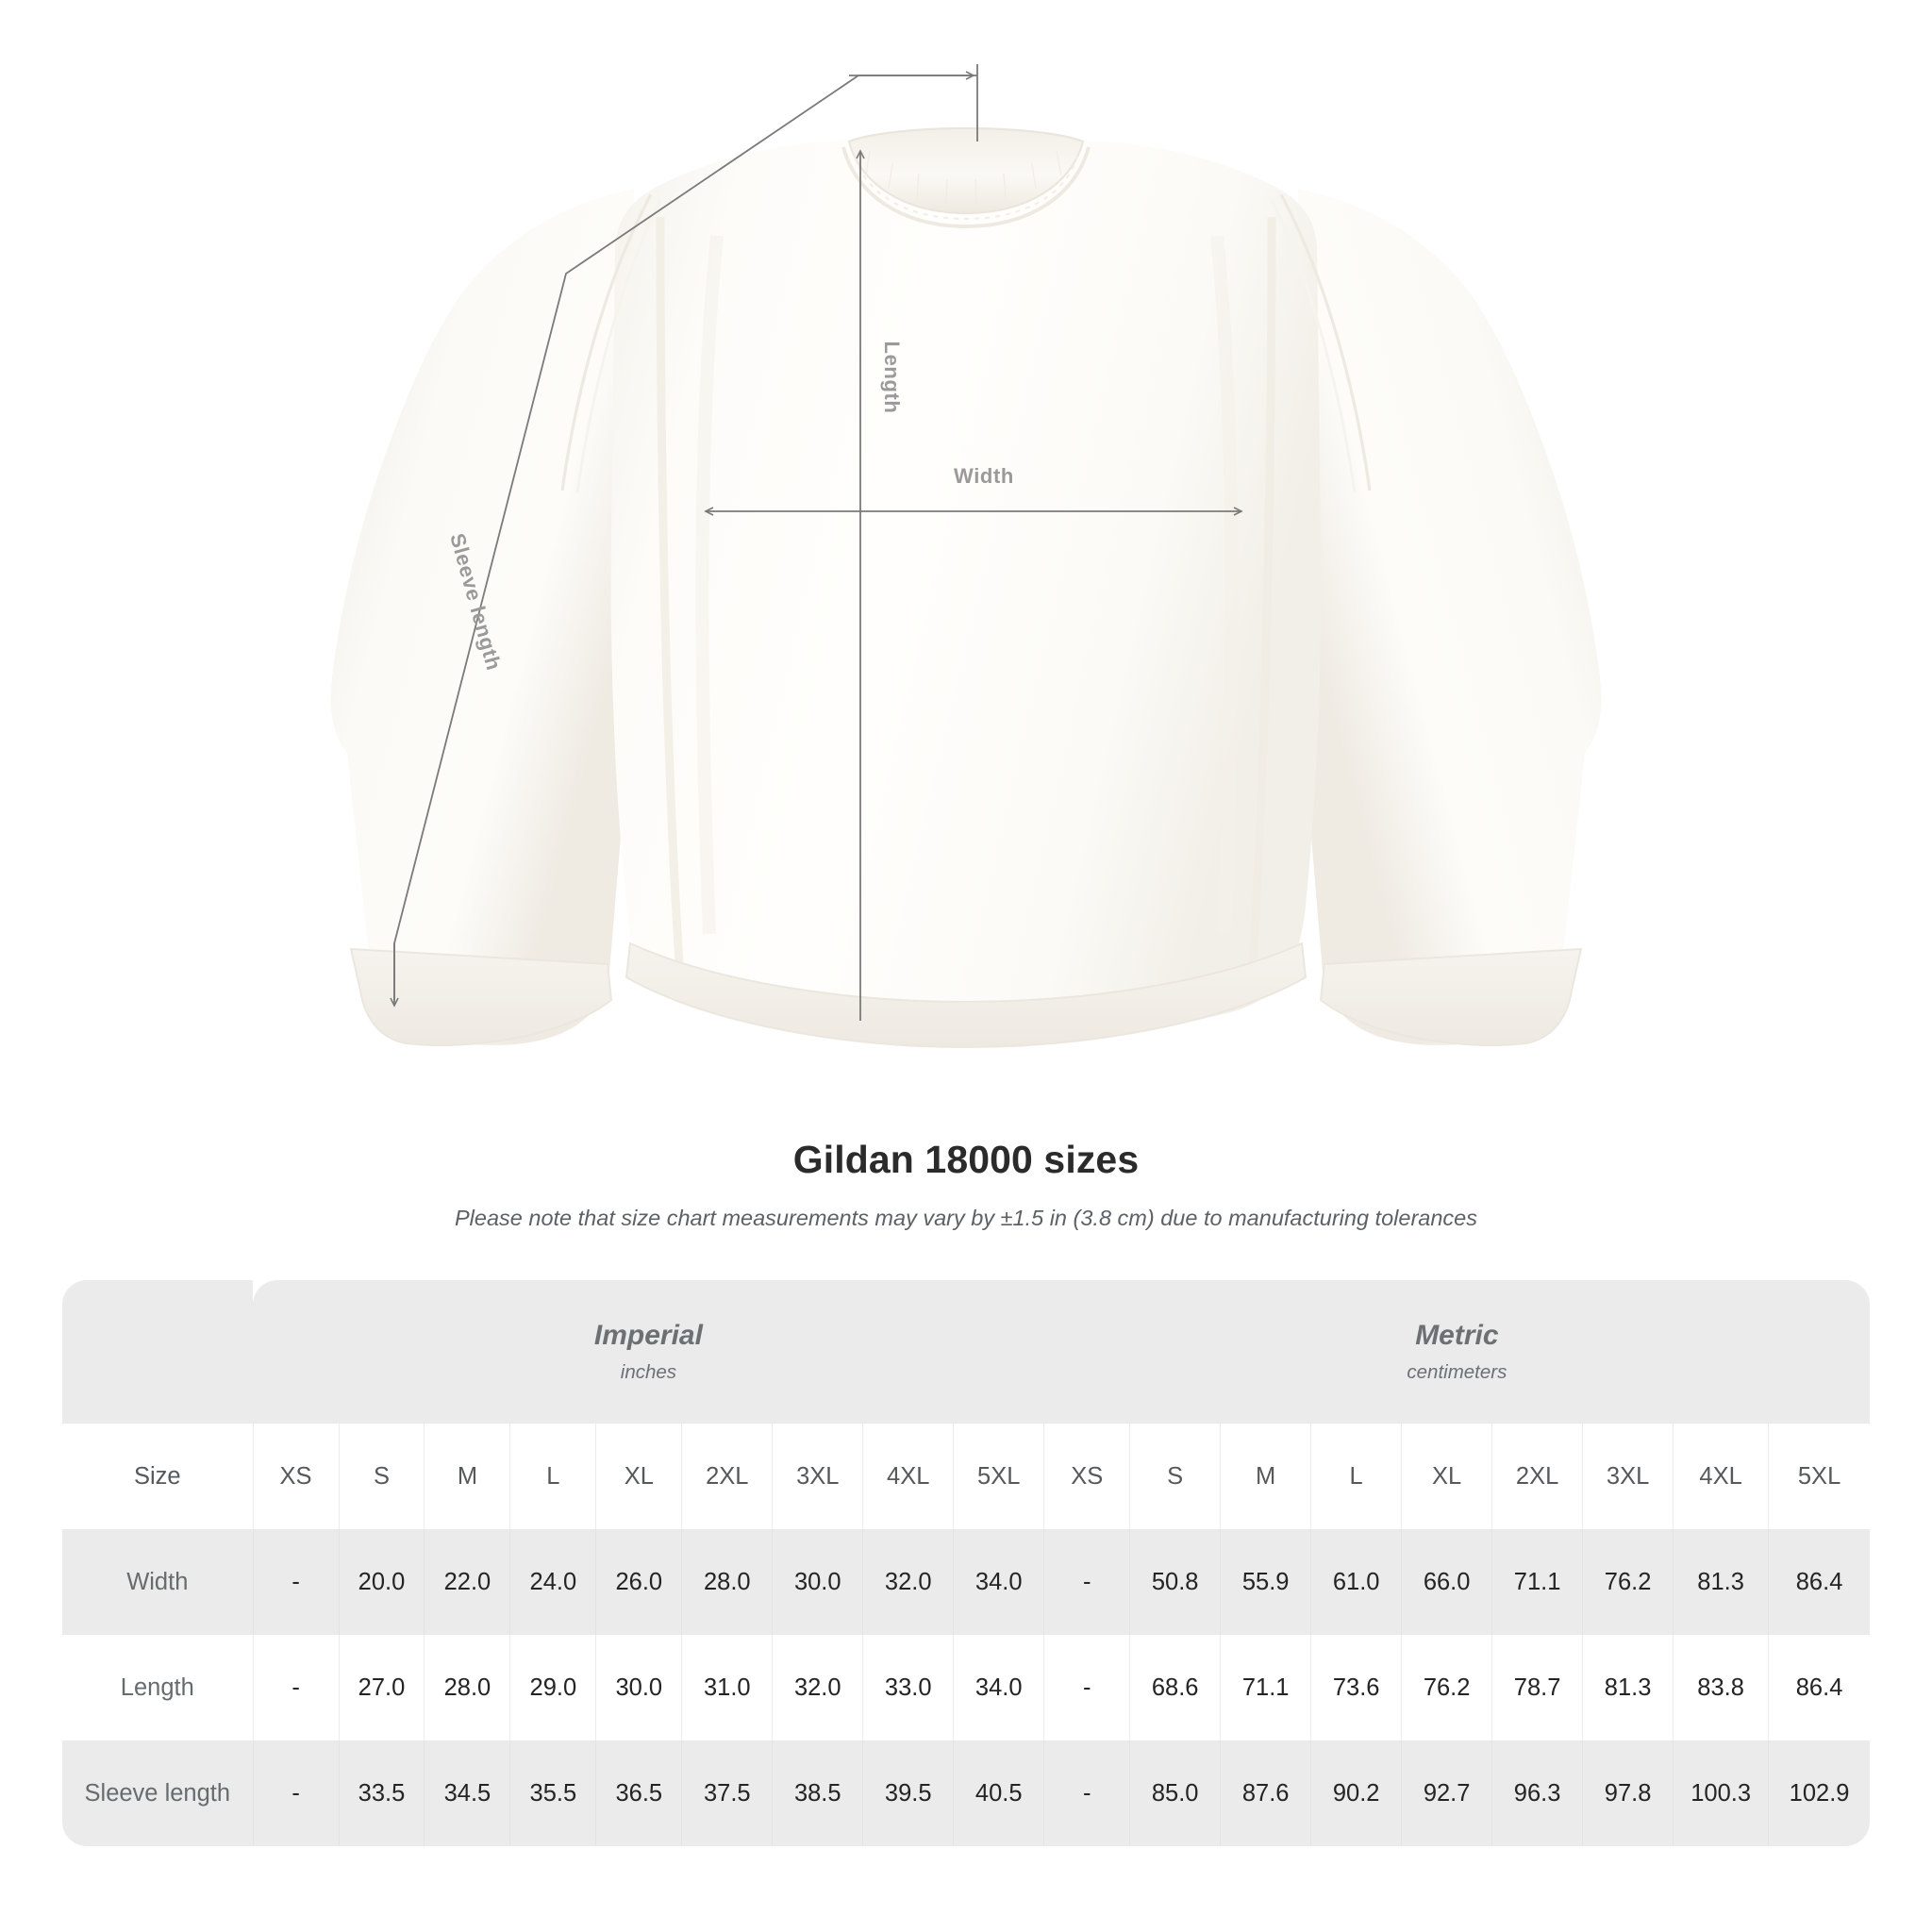 Image resolution: width=1932 pixels, height=1932 pixels. What do you see at coordinates (999, 1793) in the screenshot?
I see `cell-sleeve-imperial-5xl: 40.5` at bounding box center [999, 1793].